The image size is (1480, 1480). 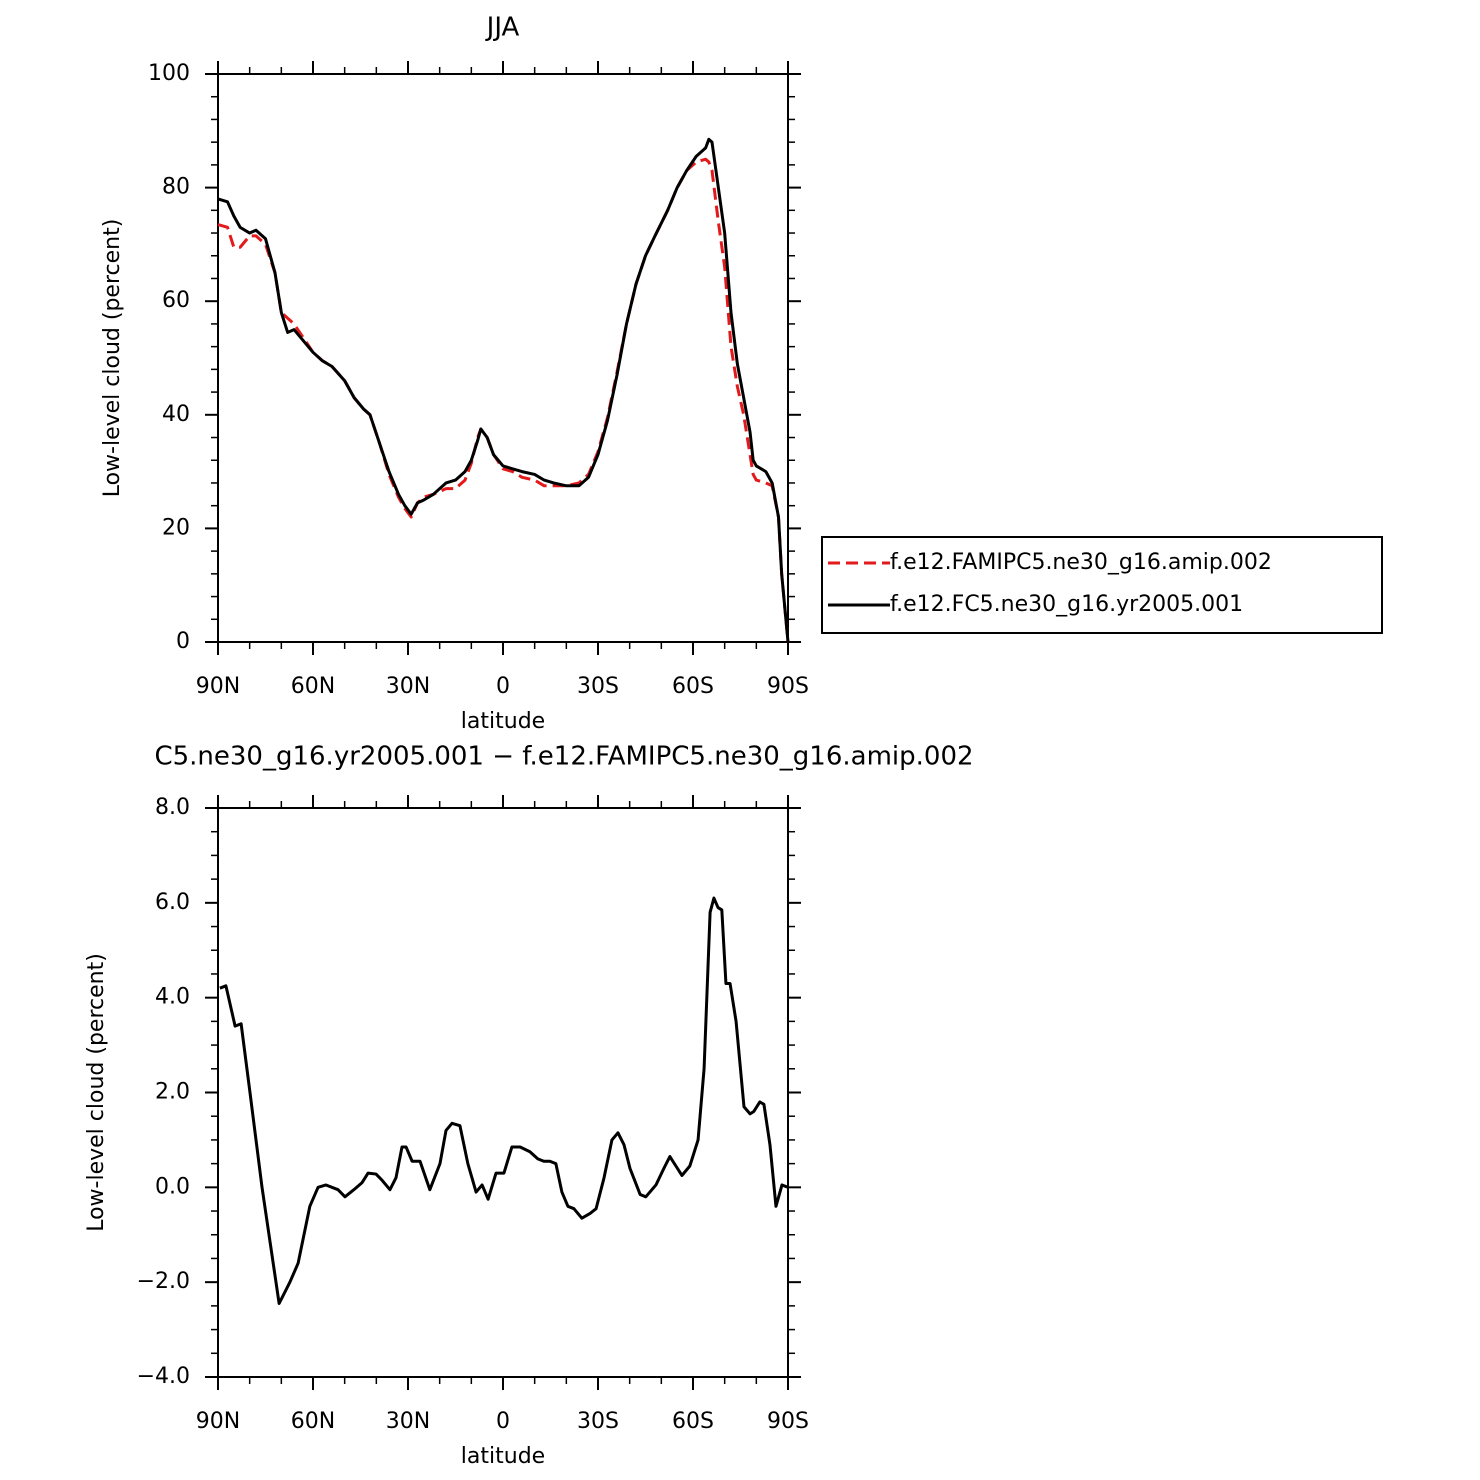 I want to click on y-tick-label: 8.0, so click(x=172, y=807).